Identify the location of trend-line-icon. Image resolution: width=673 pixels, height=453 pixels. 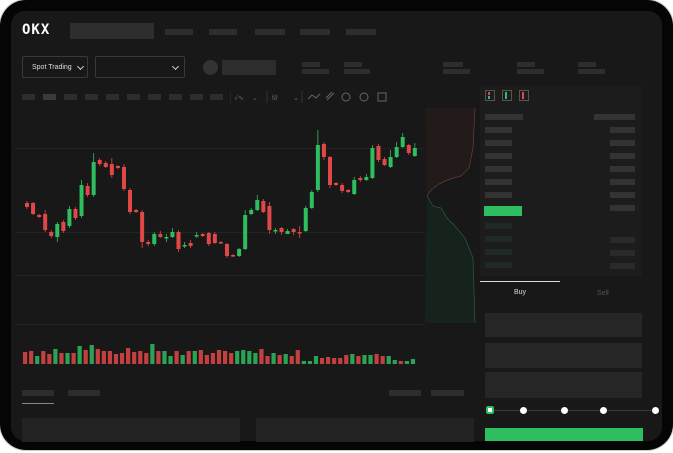
(314, 96).